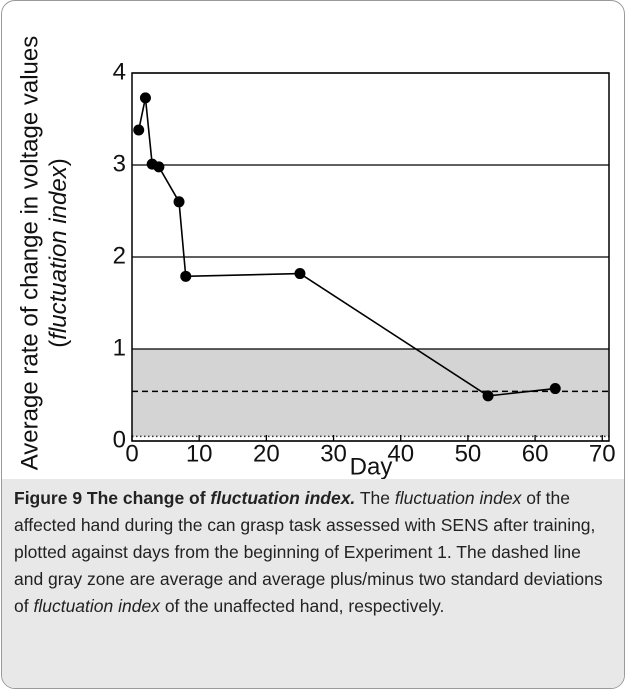 The image size is (627, 690). Describe the element at coordinates (119, 71) in the screenshot. I see `y-tick-label: 4` at that location.